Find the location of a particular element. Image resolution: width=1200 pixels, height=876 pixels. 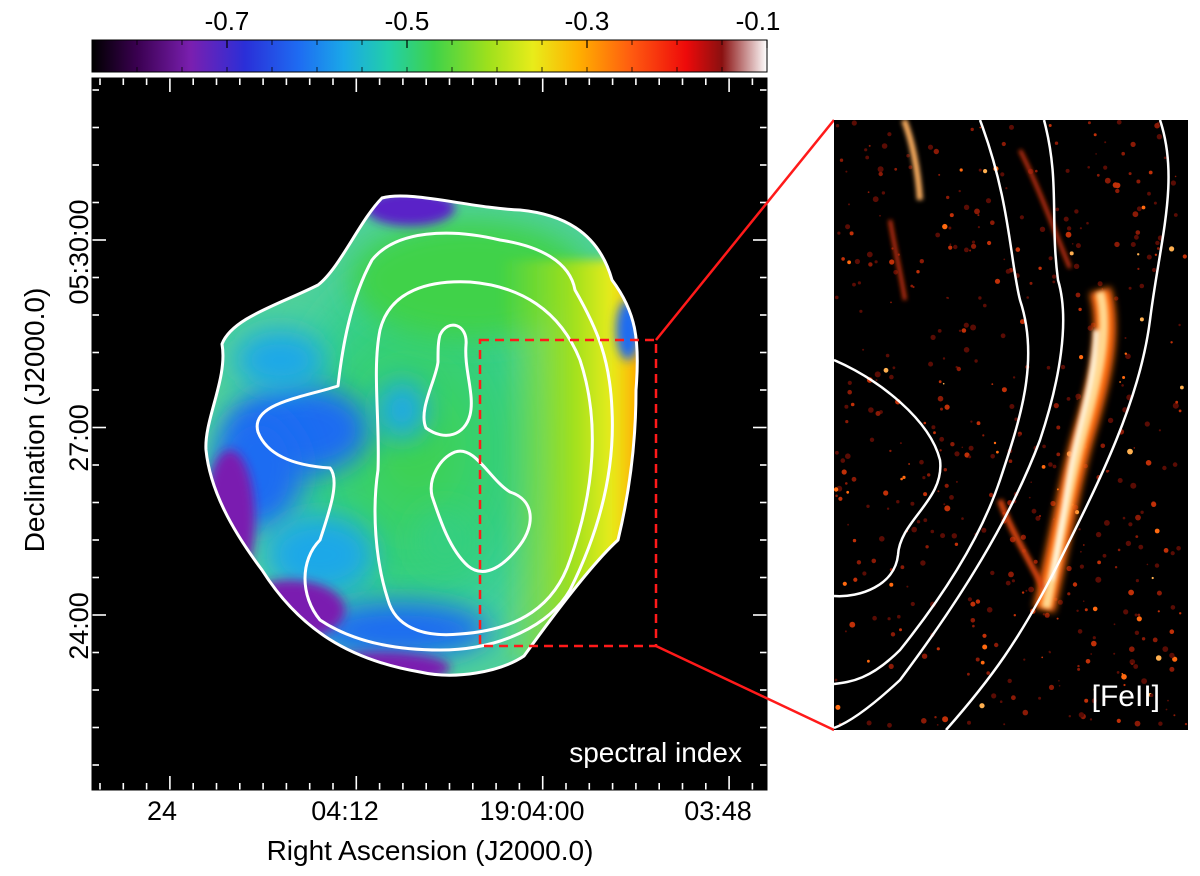

contour-inner-south is located at coordinates (480, 511).